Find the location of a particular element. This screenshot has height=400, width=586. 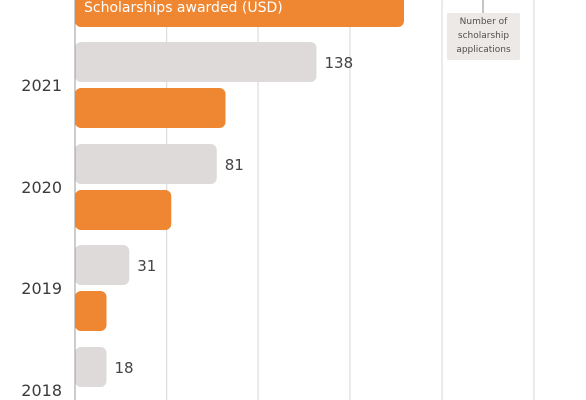

category-label: 2019 is located at coordinates (41, 288).